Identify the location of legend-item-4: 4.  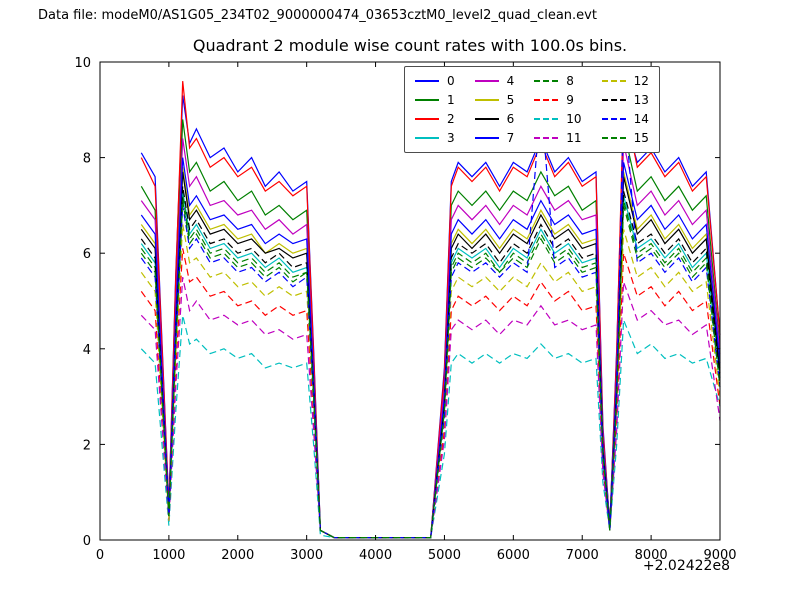
(494, 81).